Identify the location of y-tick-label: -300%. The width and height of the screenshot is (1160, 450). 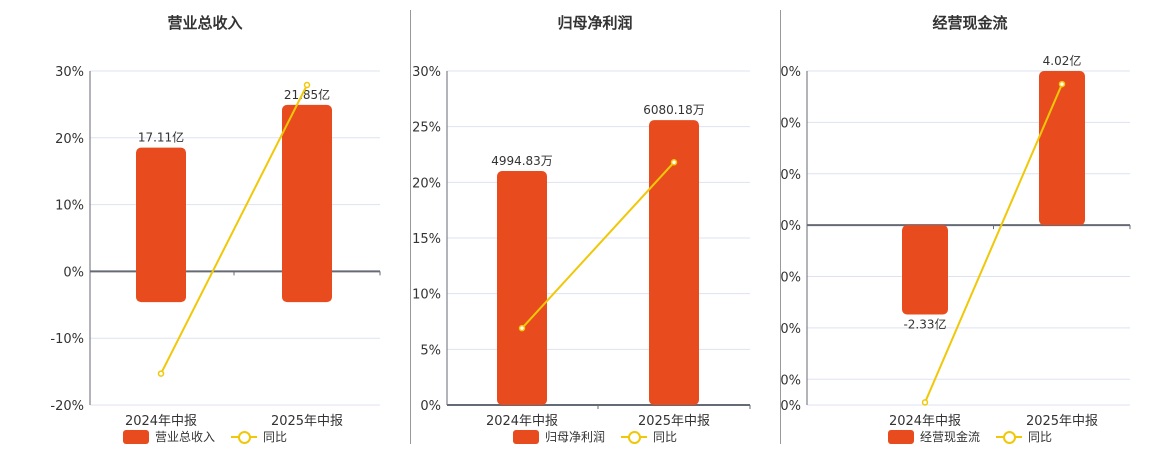
(790, 380).